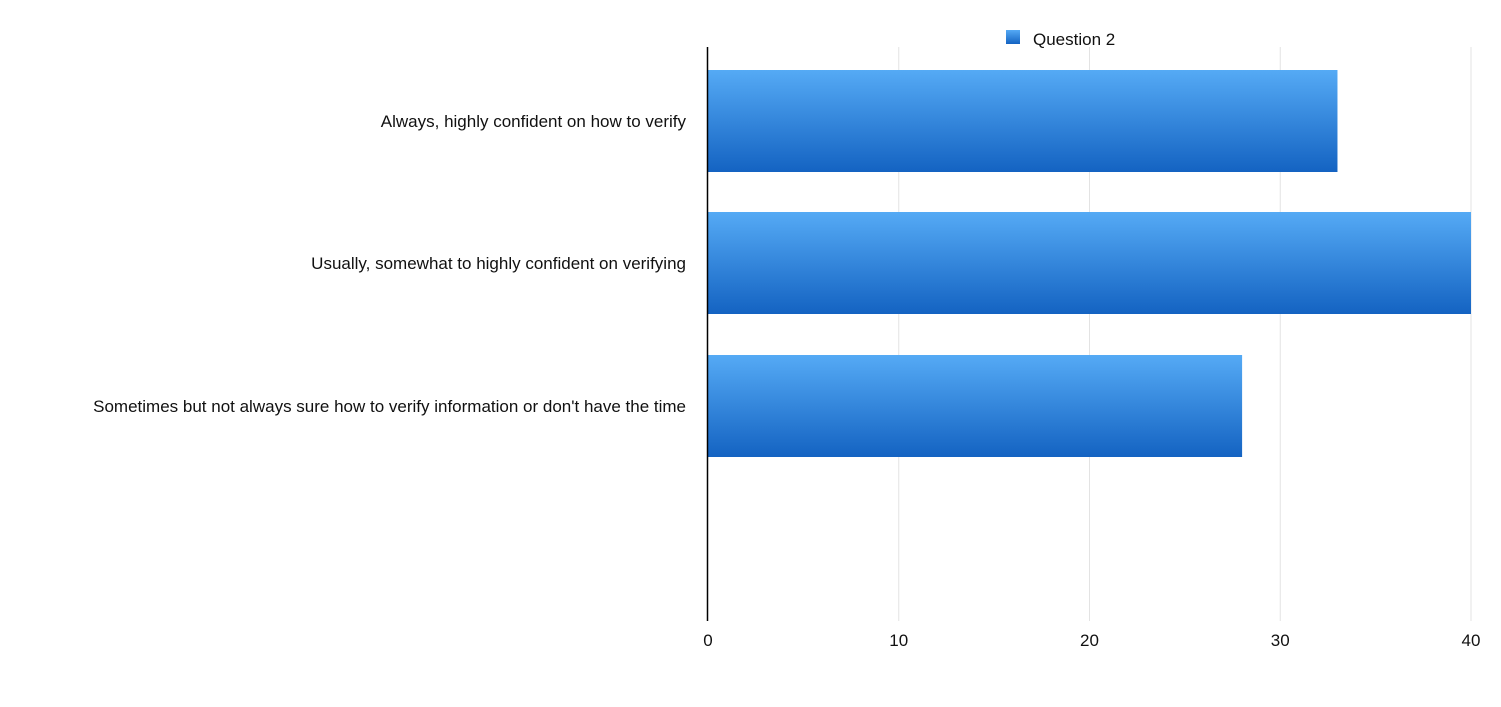 This screenshot has width=1501, height=707. I want to click on tick-label-20: 20, so click(1089, 640).